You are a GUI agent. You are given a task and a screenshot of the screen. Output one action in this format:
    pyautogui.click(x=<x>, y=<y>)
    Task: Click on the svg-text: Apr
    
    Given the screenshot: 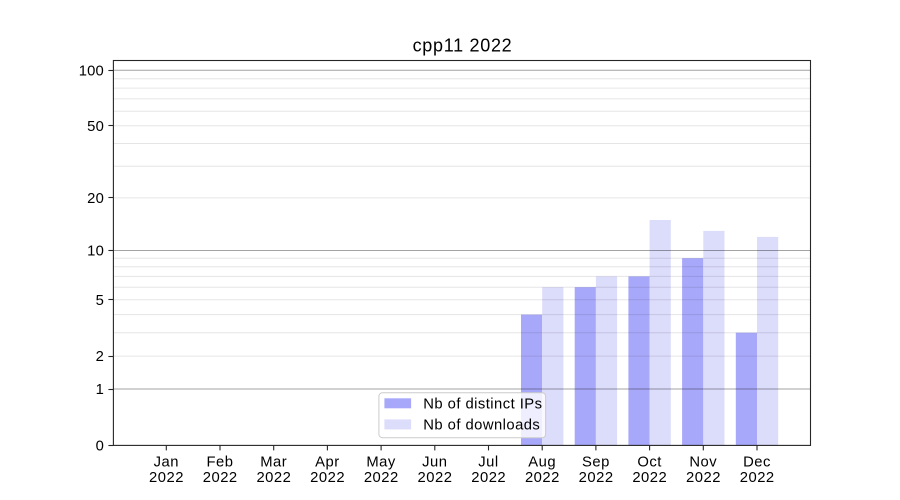 What is the action you would take?
    pyautogui.click(x=327, y=463)
    